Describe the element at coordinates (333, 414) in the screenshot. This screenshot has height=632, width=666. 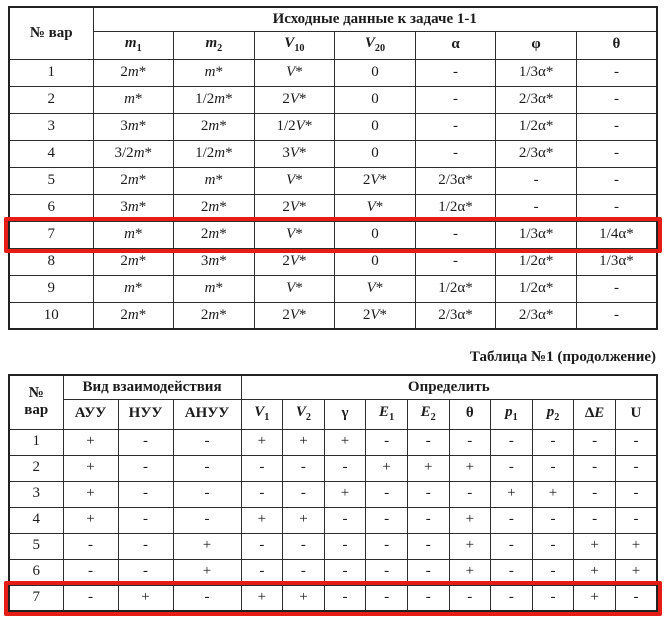
I see `t2-column-header-row: АУУ НУУ АНУУ V1 V2 γ E1 E2 θ p1 p2 ΔE U` at that location.